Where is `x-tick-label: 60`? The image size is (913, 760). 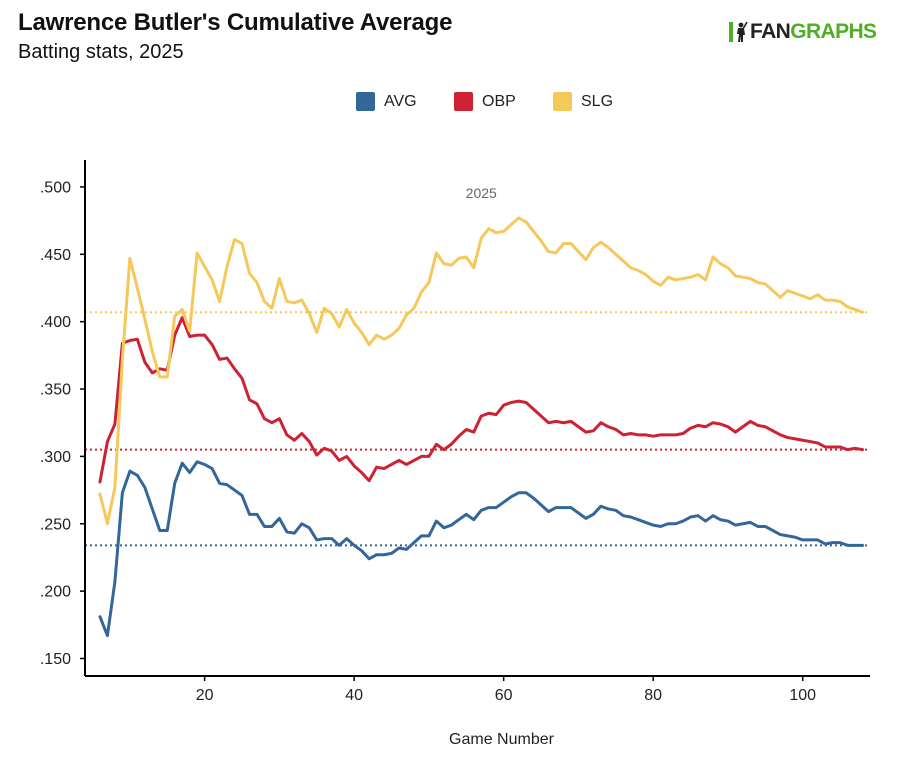 x-tick-label: 60 is located at coordinates (504, 695).